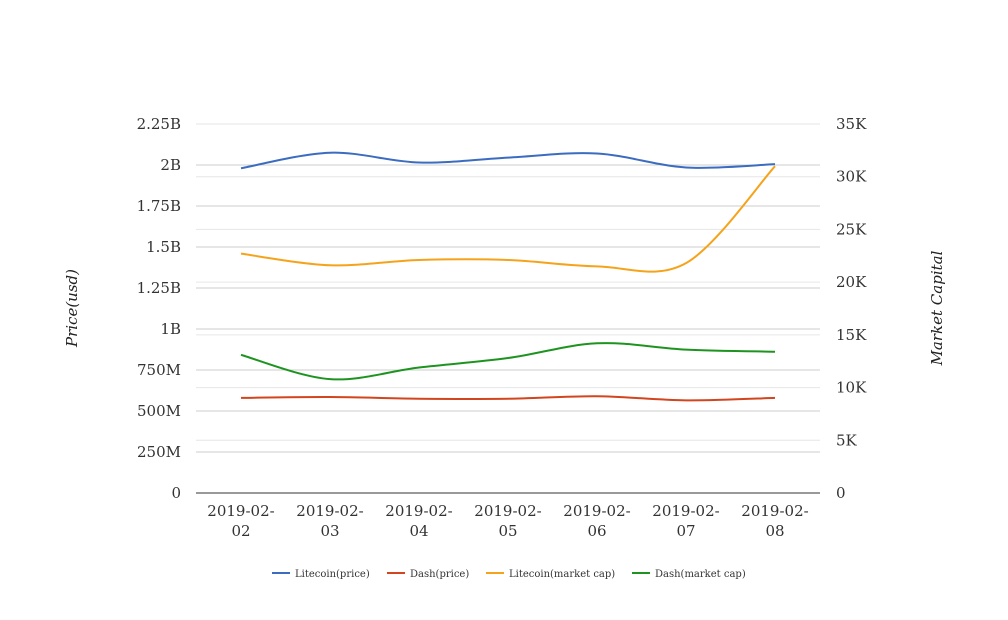 Image resolution: width=1008 pixels, height=620 pixels. What do you see at coordinates (159, 206) in the screenshot?
I see `y-left-tick-label: 1.75B` at bounding box center [159, 206].